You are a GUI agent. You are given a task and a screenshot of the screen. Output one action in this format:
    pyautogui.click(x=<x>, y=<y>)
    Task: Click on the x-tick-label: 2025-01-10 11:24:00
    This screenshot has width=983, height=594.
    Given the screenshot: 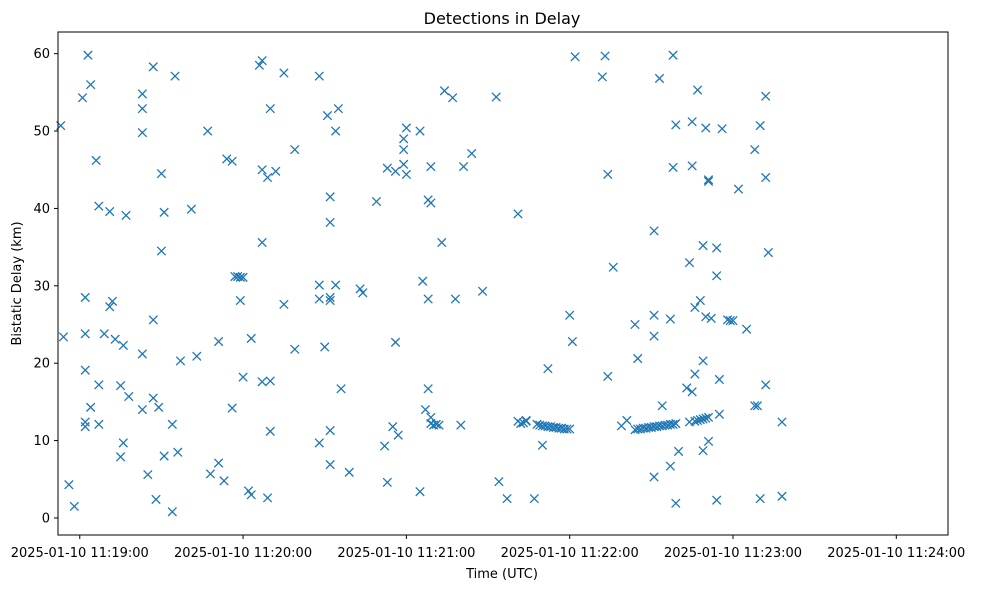 What is the action you would take?
    pyautogui.click(x=896, y=553)
    